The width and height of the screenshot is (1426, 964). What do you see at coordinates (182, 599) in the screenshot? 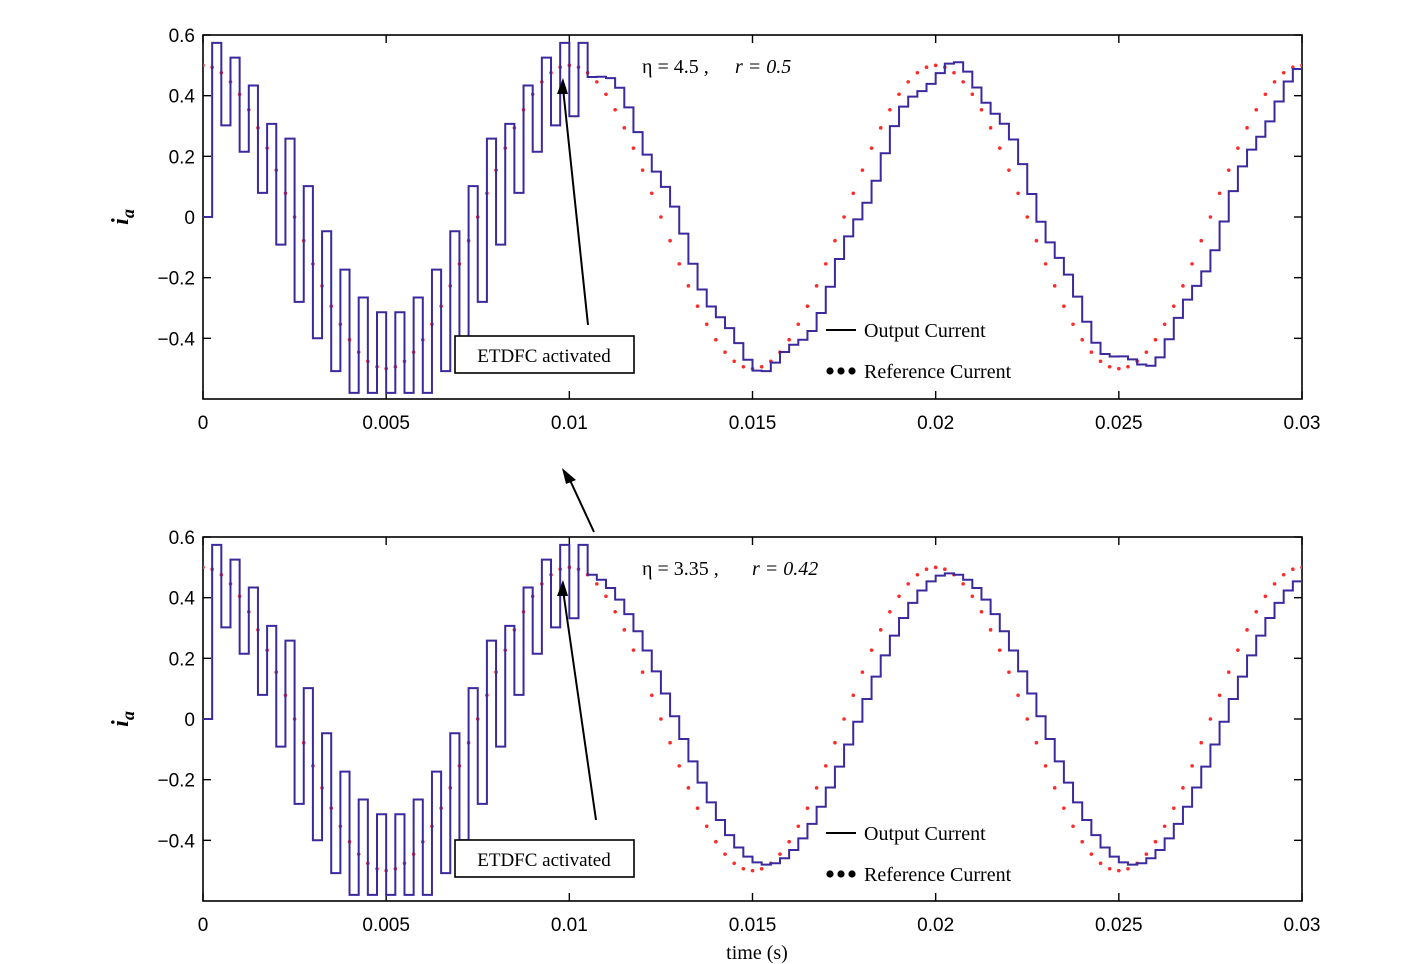
I see `y-tick-label: 0.4` at bounding box center [182, 599].